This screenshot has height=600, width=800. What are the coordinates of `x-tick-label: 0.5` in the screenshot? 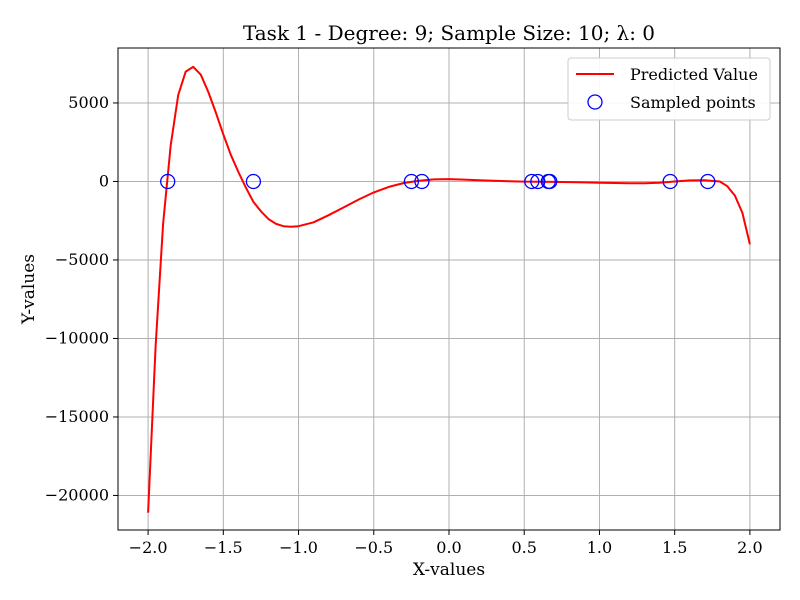 It's located at (524, 547).